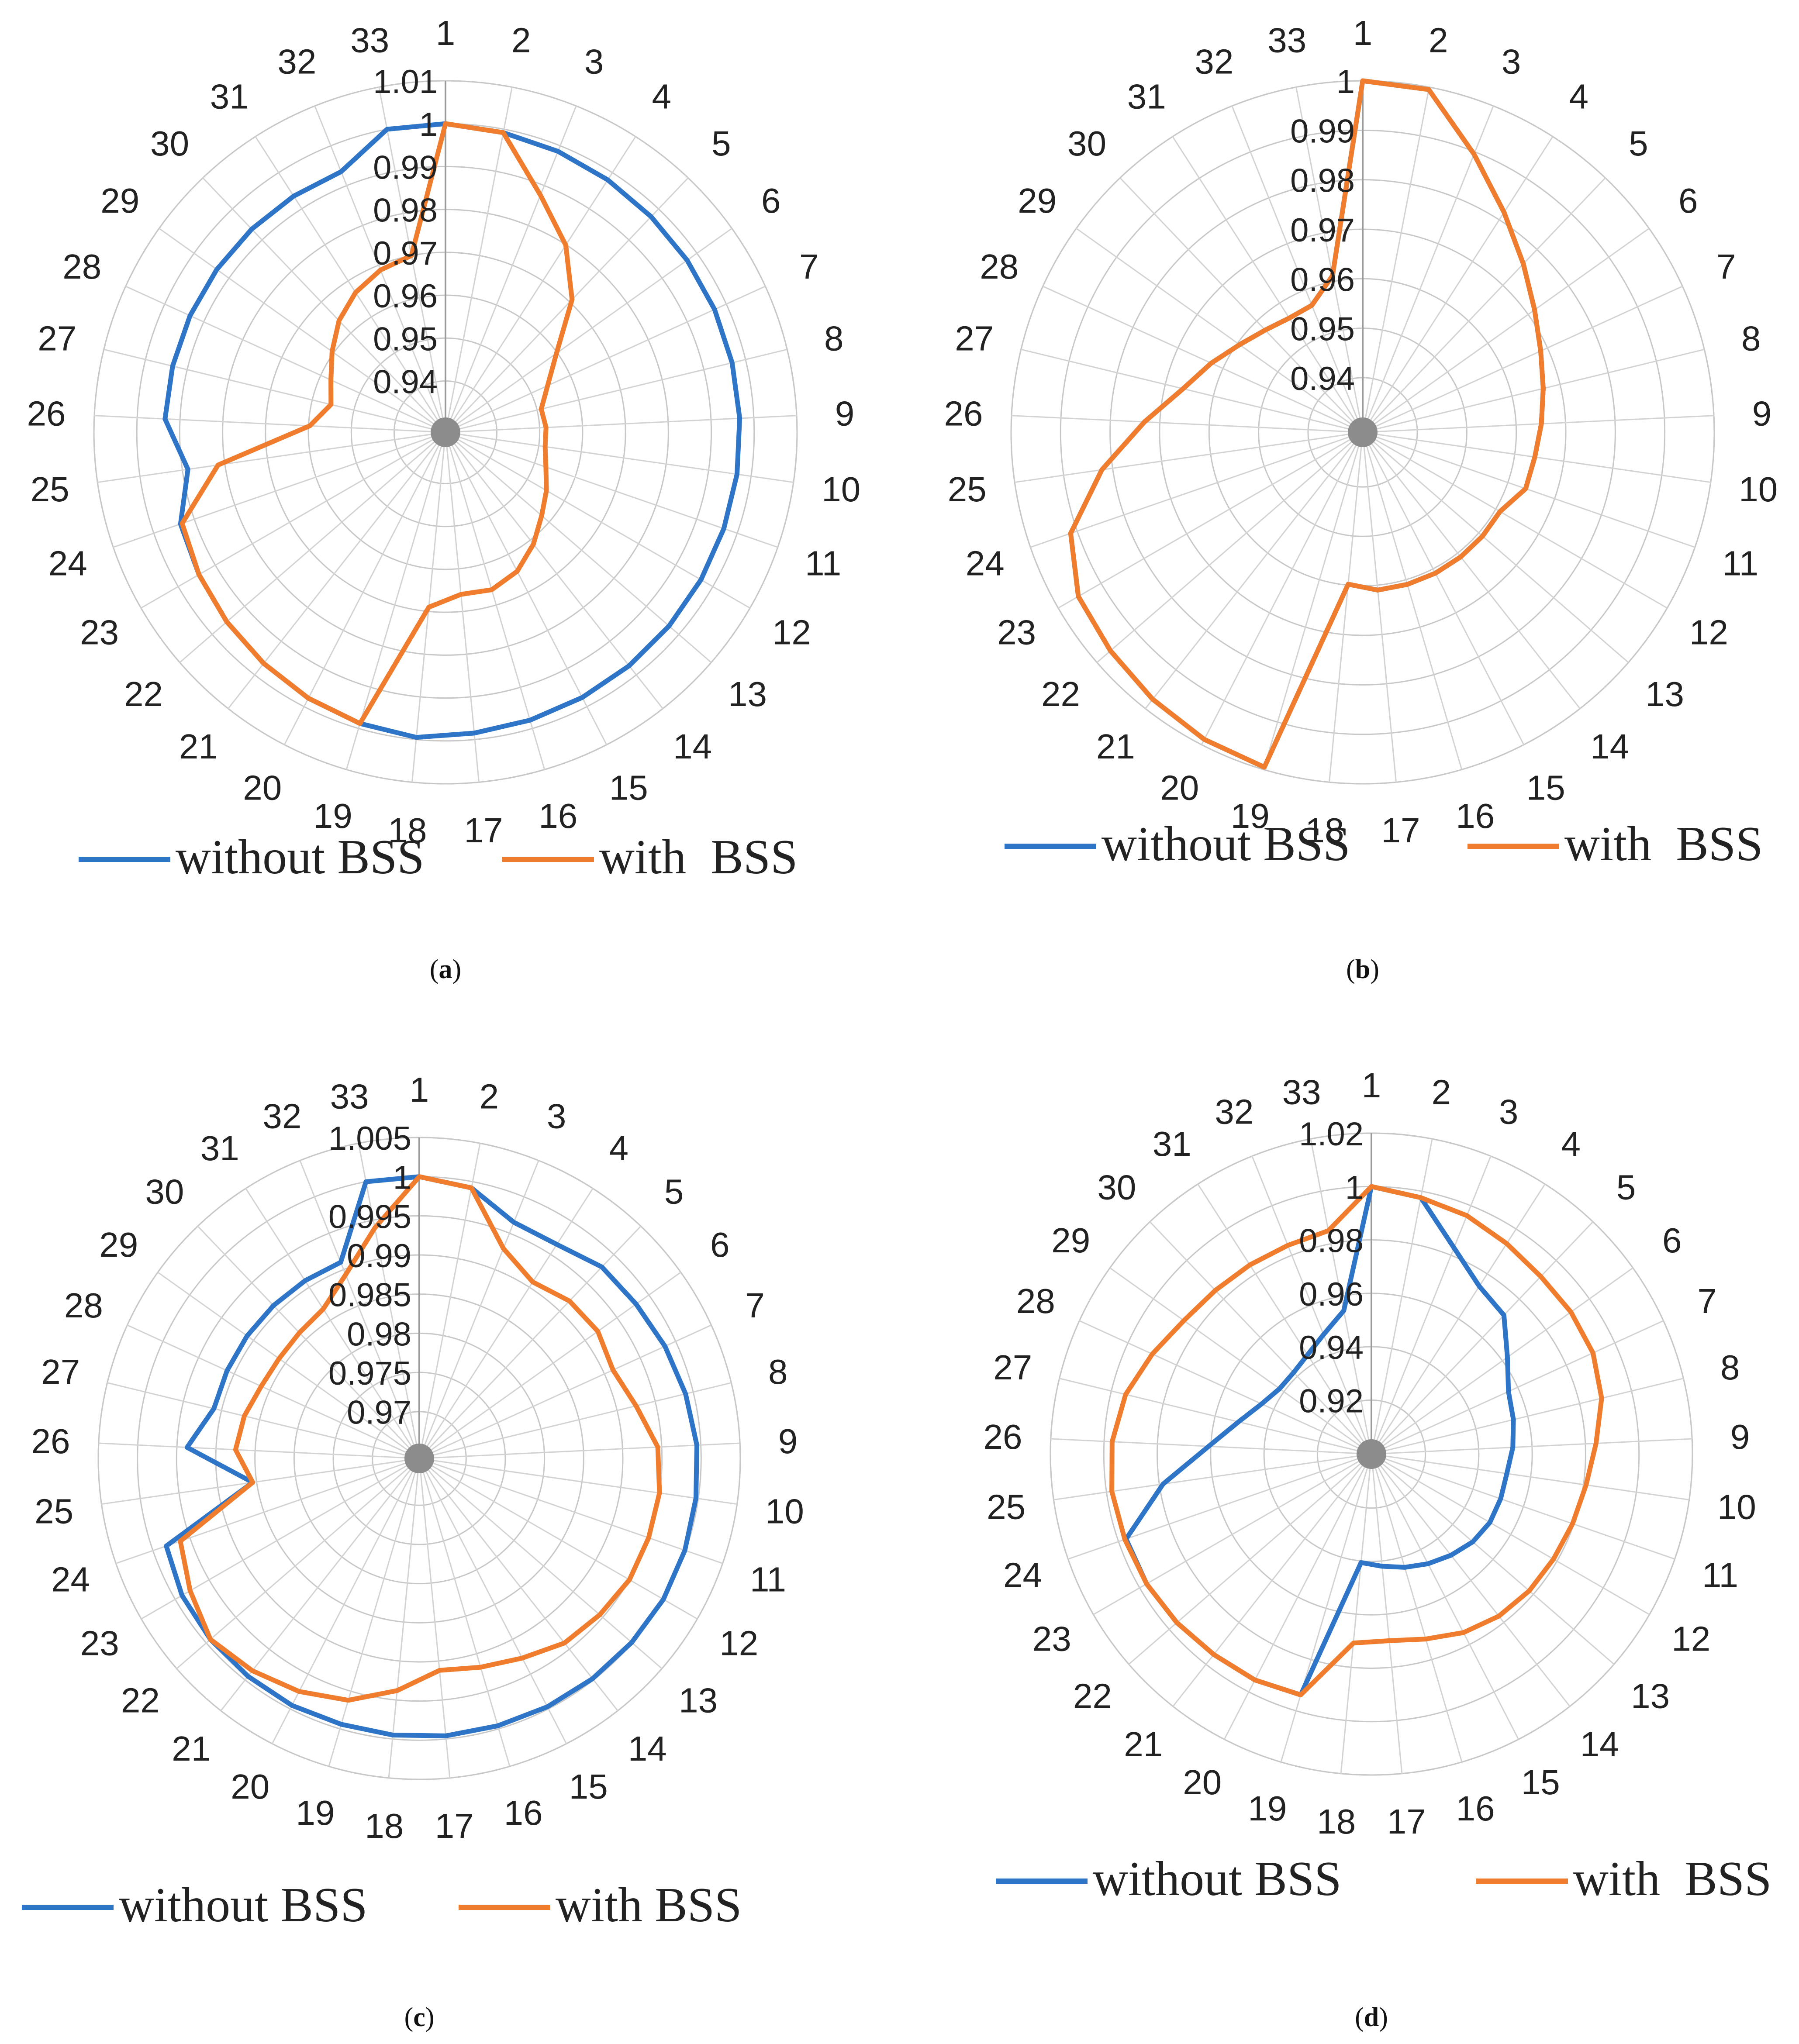  I want to click on tick-label: 0.95, so click(405, 340).